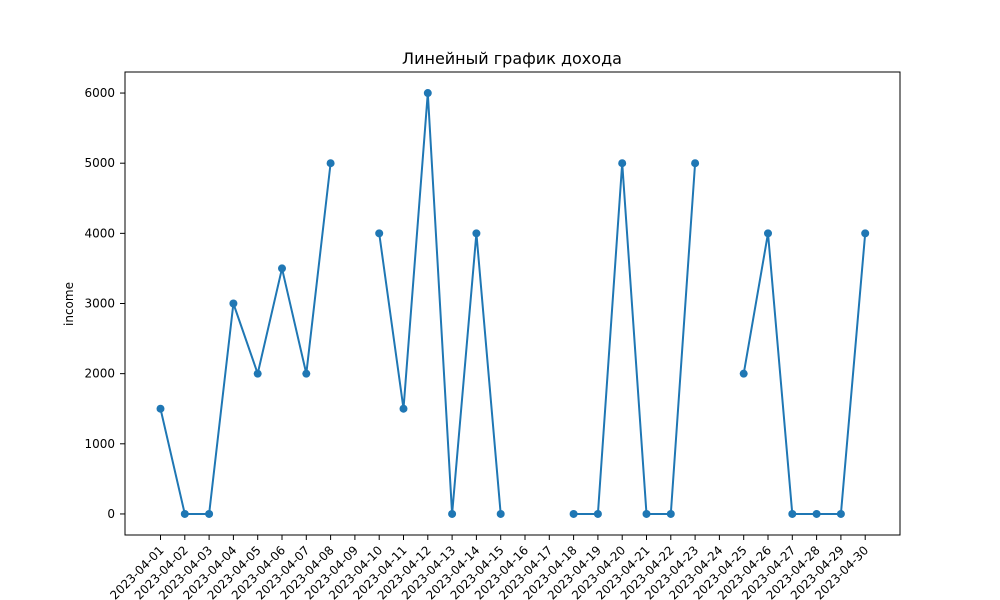 This screenshot has height=600, width=1000. Describe the element at coordinates (99, 444) in the screenshot. I see `y-tick-label: 1000` at that location.